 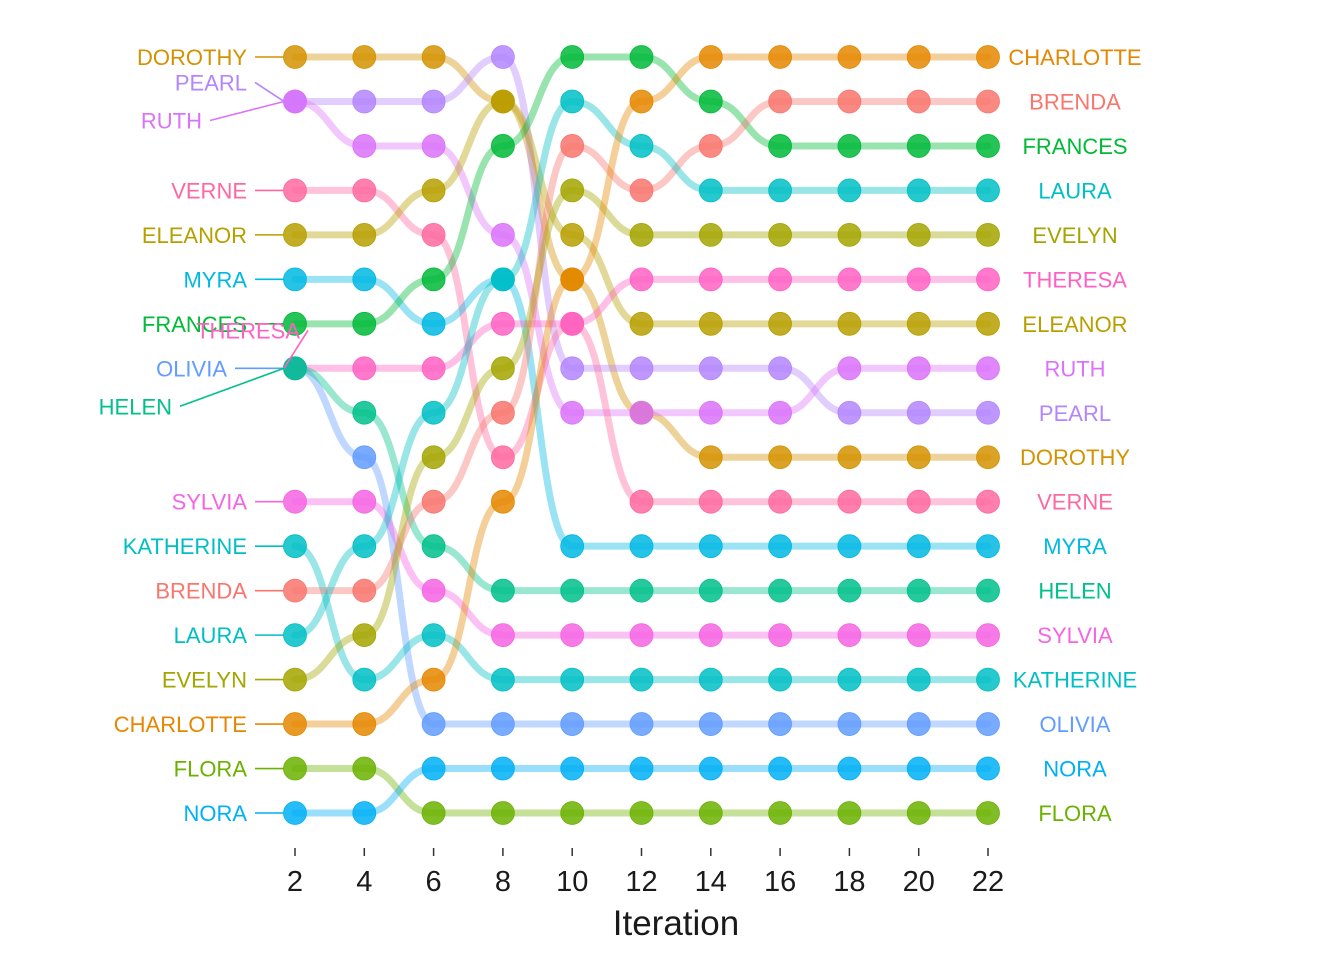 I want to click on start-label-myra: MYRA, so click(x=215, y=279).